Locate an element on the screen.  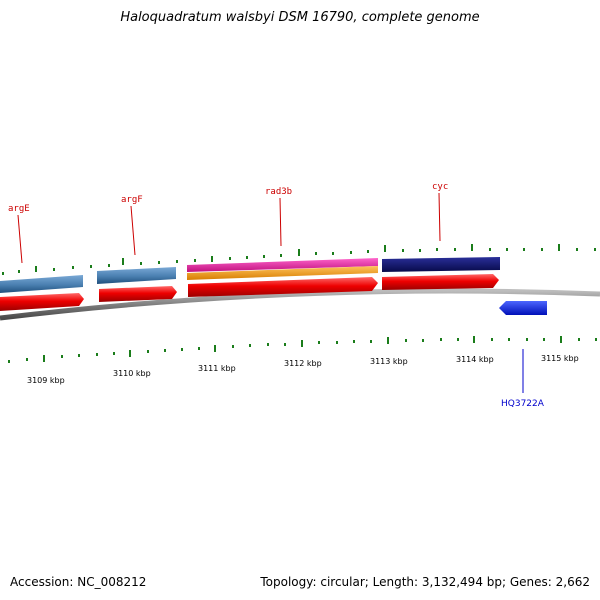
gene-rad3b-orange-bar is located at coordinates (282, 273).